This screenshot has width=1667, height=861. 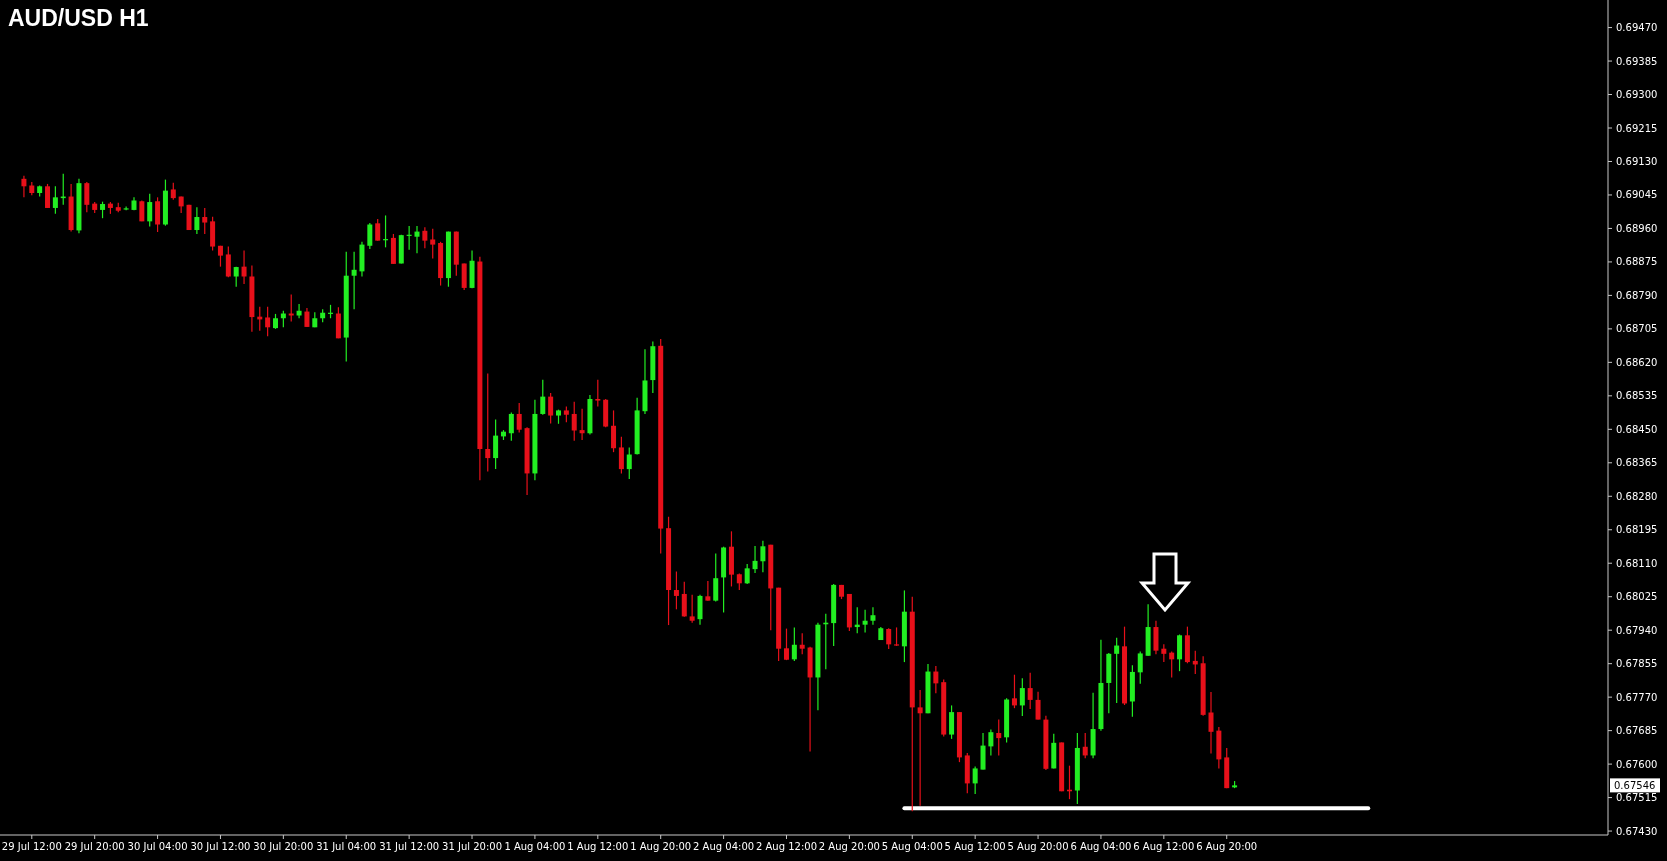 What do you see at coordinates (31, 846) in the screenshot?
I see `x-tick-label: 29 Jul 12:00` at bounding box center [31, 846].